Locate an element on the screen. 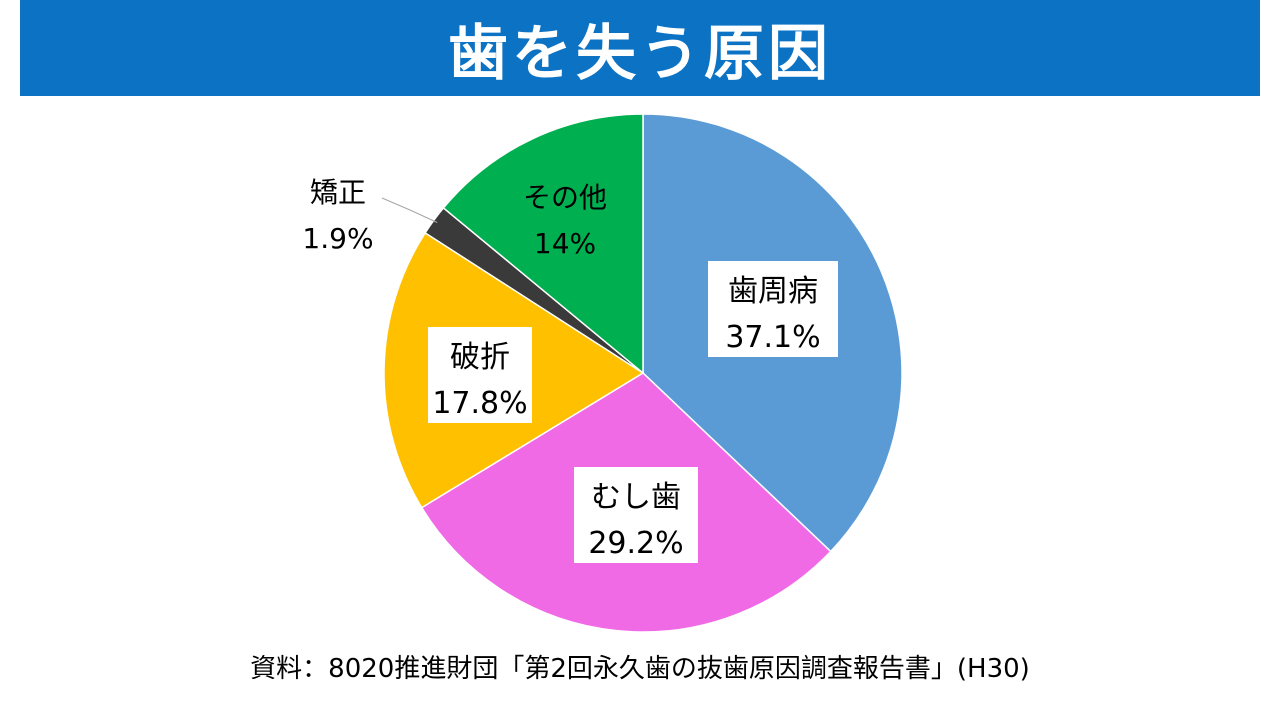 This screenshot has width=1280, height=720. slice-value-label: 17.8% is located at coordinates (479, 403).